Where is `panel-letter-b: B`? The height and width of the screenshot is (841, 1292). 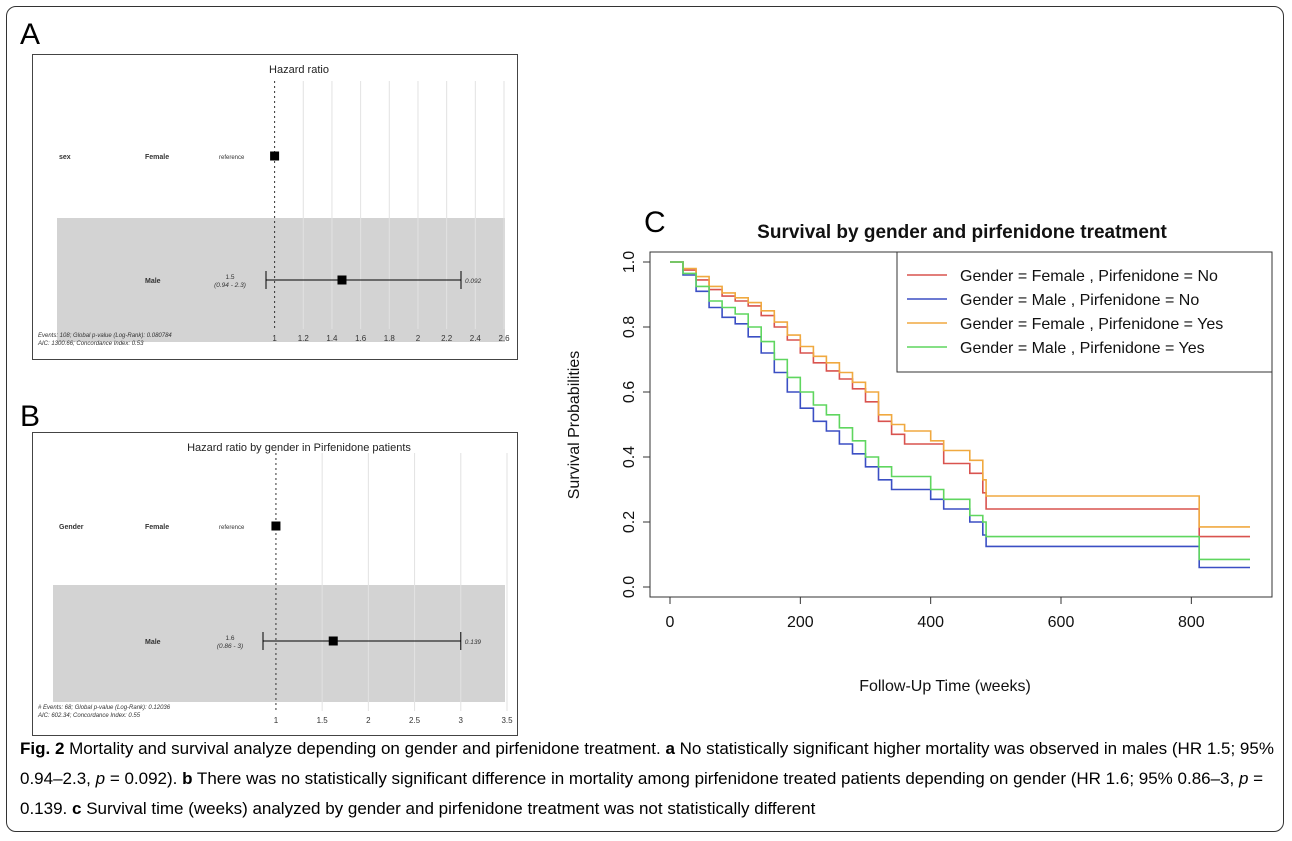
panel-letter-b: B is located at coordinates (30, 416).